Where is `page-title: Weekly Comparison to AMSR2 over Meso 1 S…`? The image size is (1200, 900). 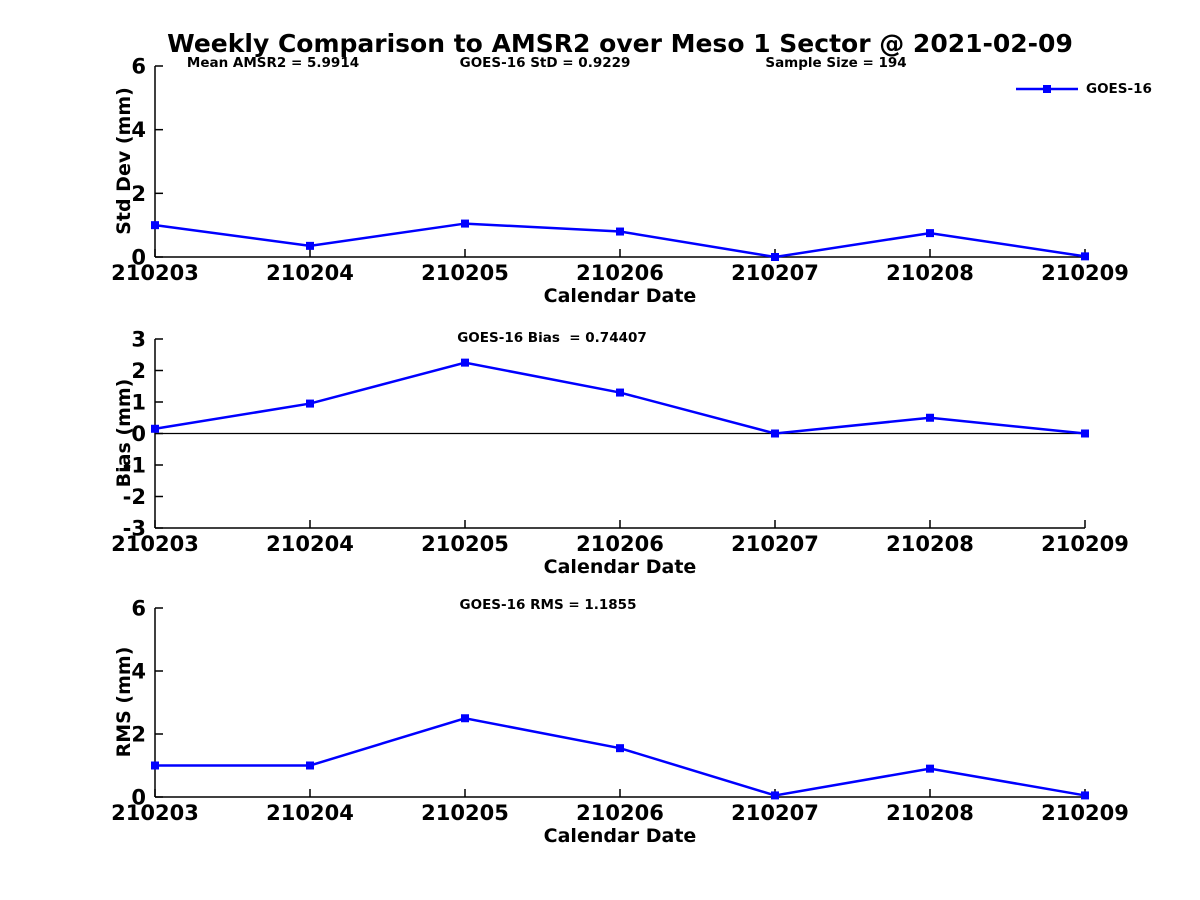
page-title: Weekly Comparison to AMSR2 over Meso 1 S… is located at coordinates (620, 43).